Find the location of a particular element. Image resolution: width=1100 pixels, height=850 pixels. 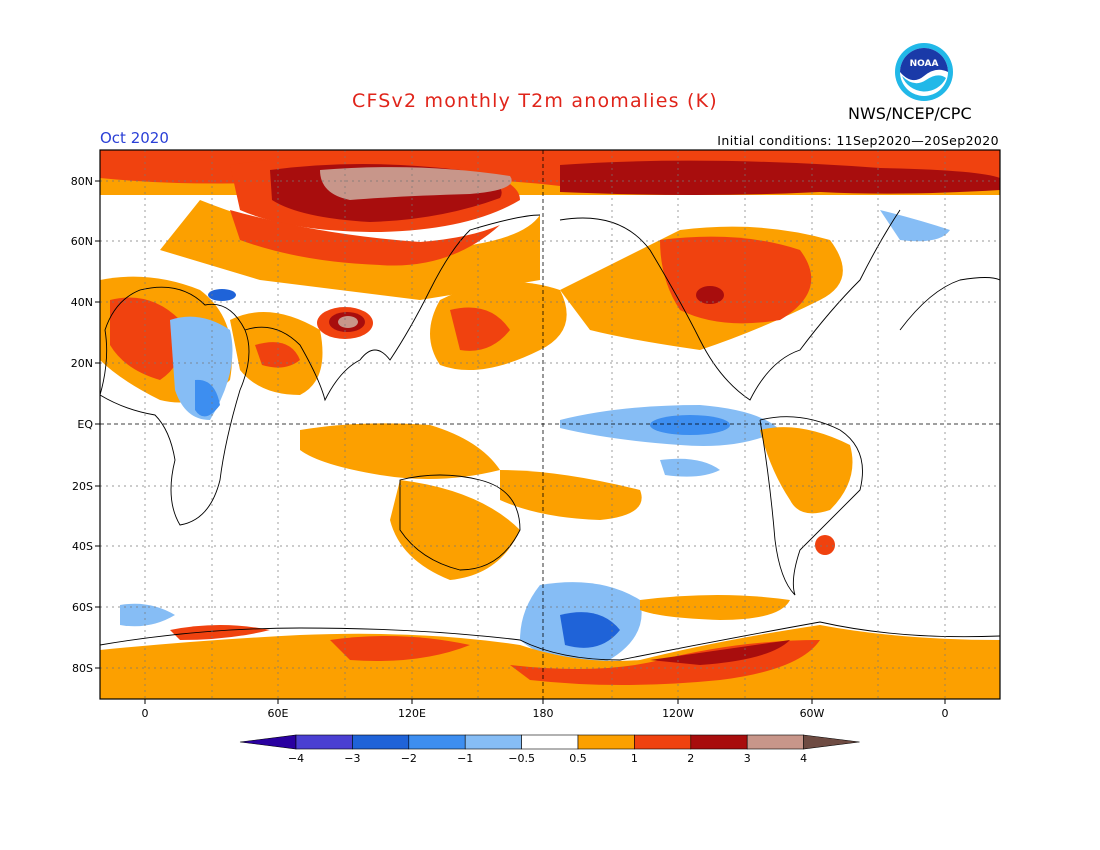

eurasia-anomaly-2K is located at coordinates (365, 238).